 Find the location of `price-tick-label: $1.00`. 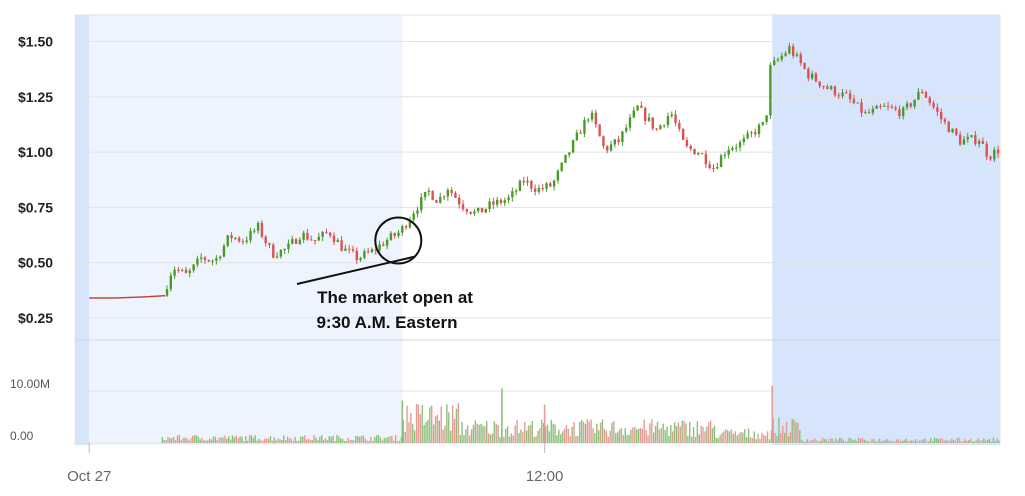

price-tick-label: $1.00 is located at coordinates (35, 152).